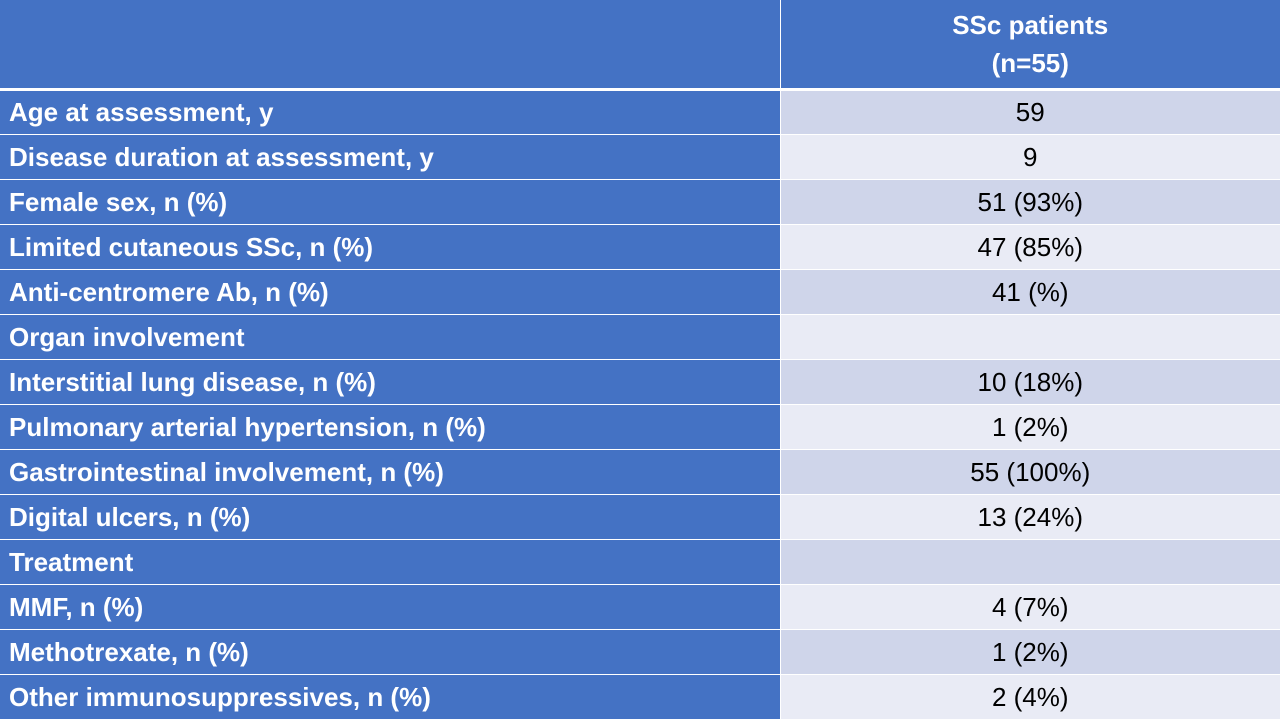  Describe the element at coordinates (1030, 247) in the screenshot. I see `row-value: 47 (85%)` at that location.